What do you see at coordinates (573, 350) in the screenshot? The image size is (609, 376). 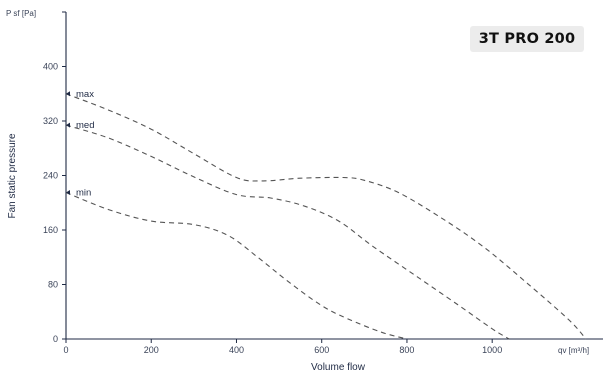 I see `x-unit-label: qv [m³/h]` at bounding box center [573, 350].